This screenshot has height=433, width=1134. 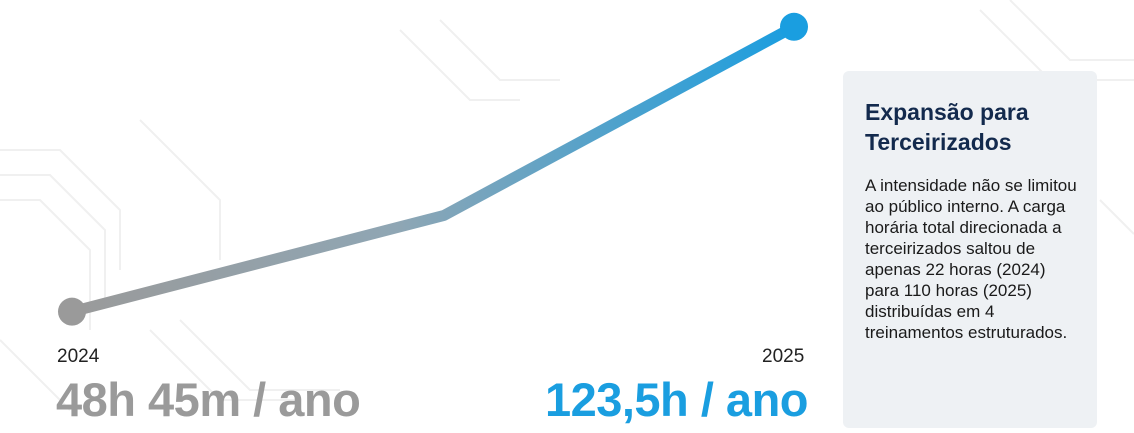 What do you see at coordinates (794, 26) in the screenshot?
I see `data-point-2025` at bounding box center [794, 26].